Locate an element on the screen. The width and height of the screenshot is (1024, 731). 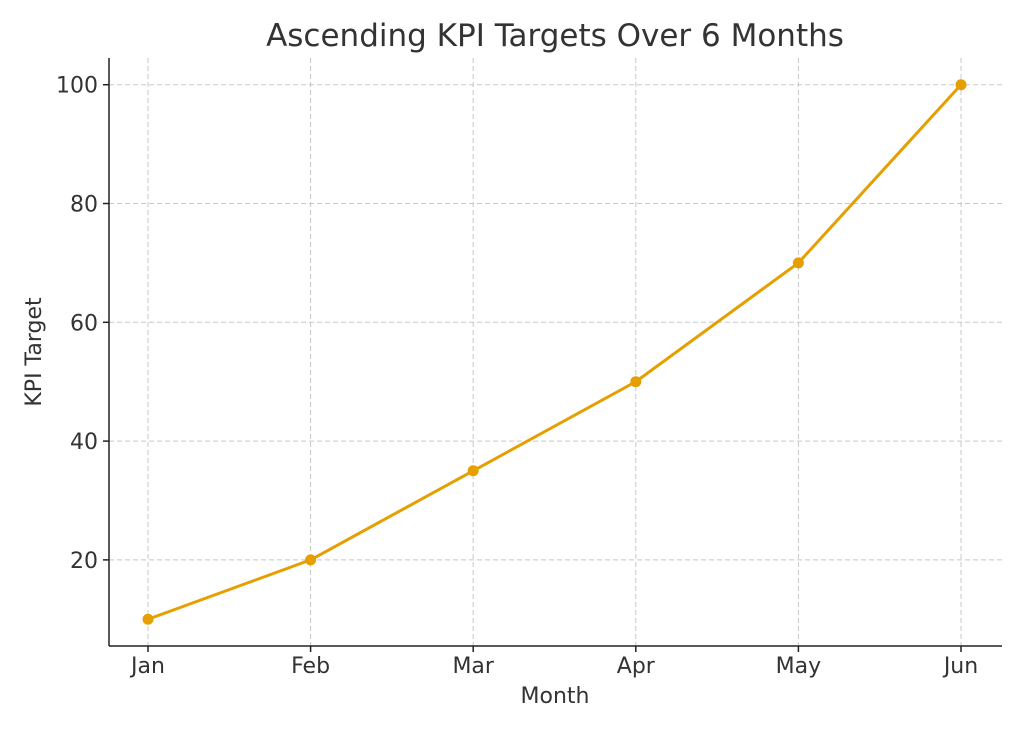
x-tick-label: Mar is located at coordinates (473, 666).